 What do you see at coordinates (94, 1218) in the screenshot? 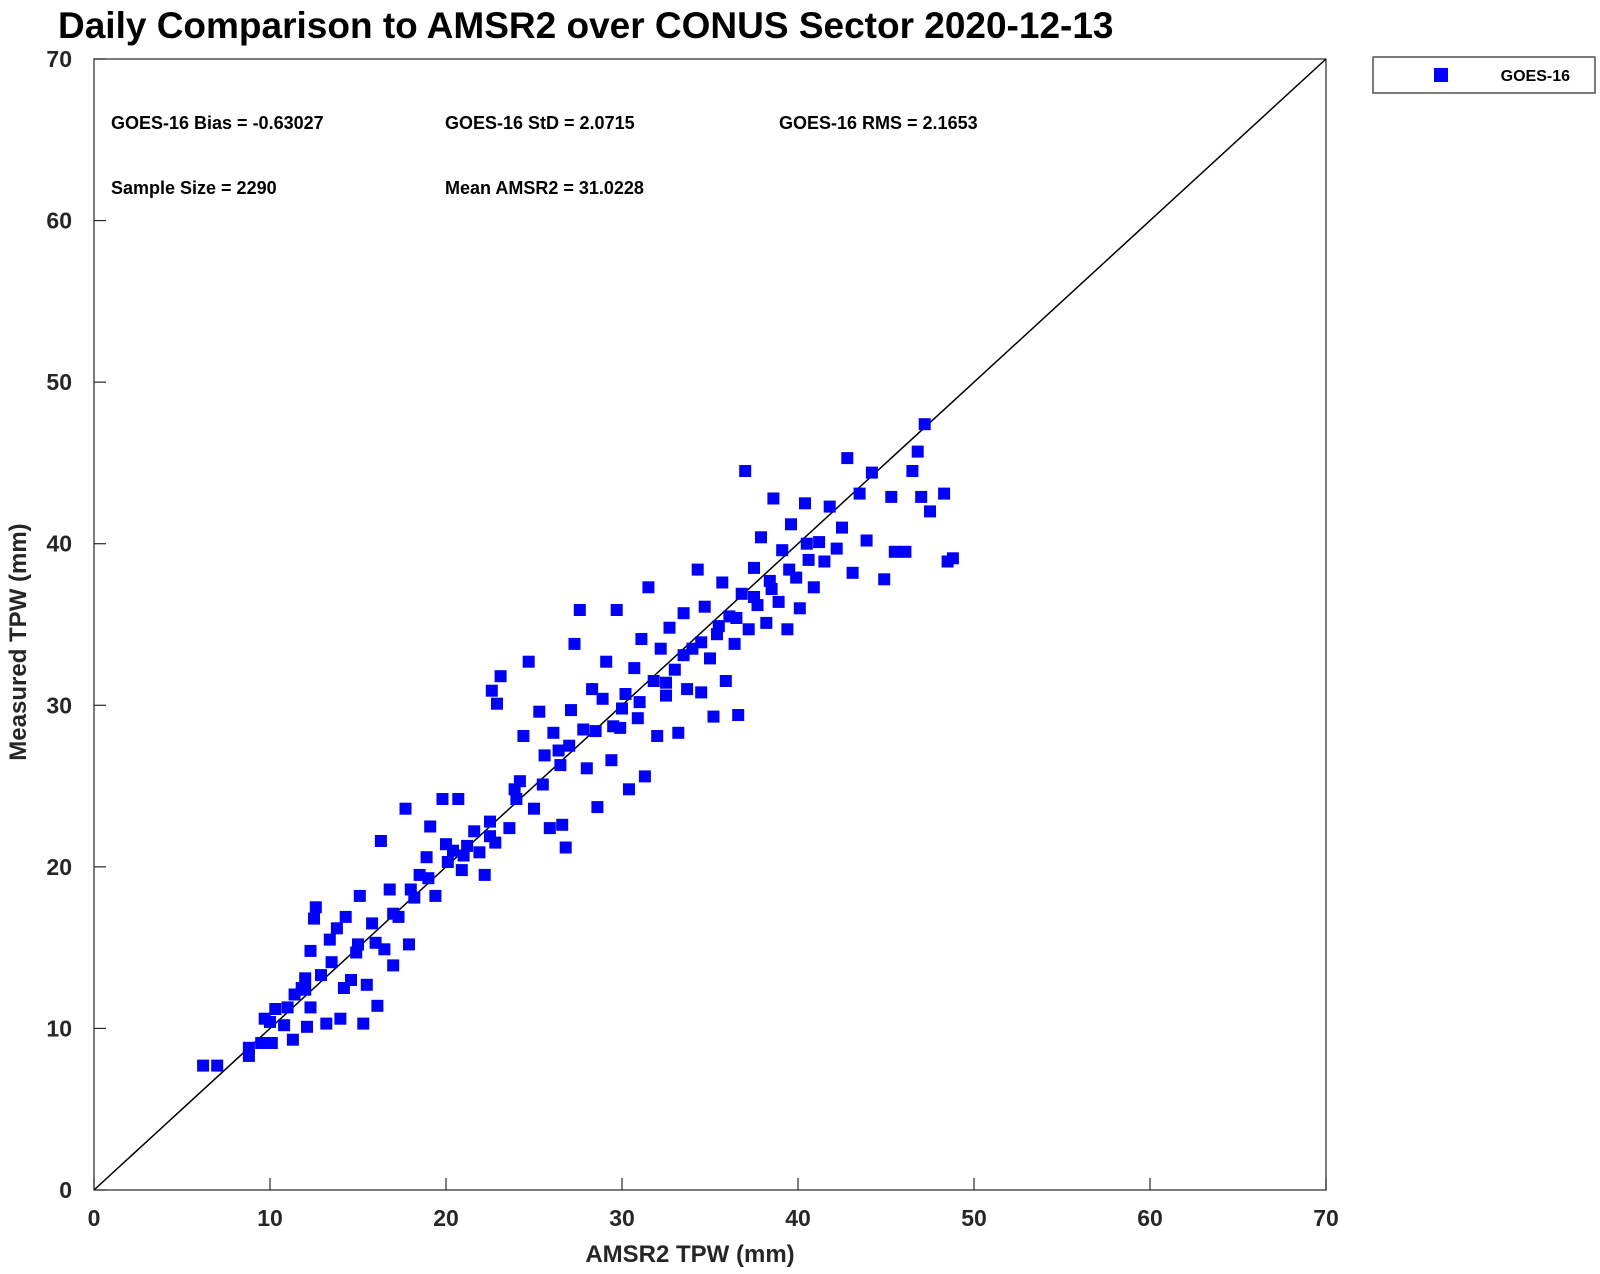
I see `x-tick-label: 0` at bounding box center [94, 1218].